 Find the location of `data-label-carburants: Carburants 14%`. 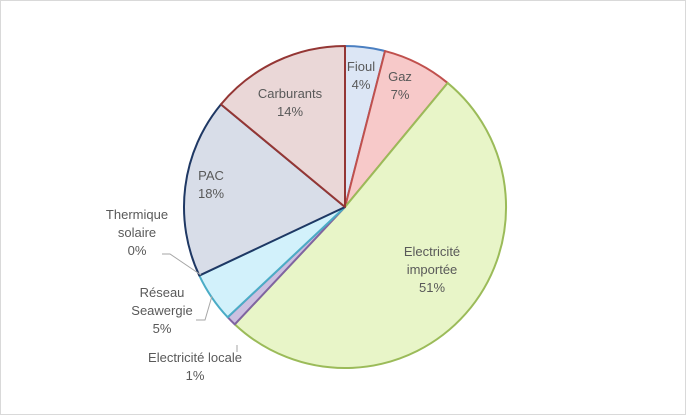

data-label-carburants: Carburants 14% is located at coordinates (290, 102).